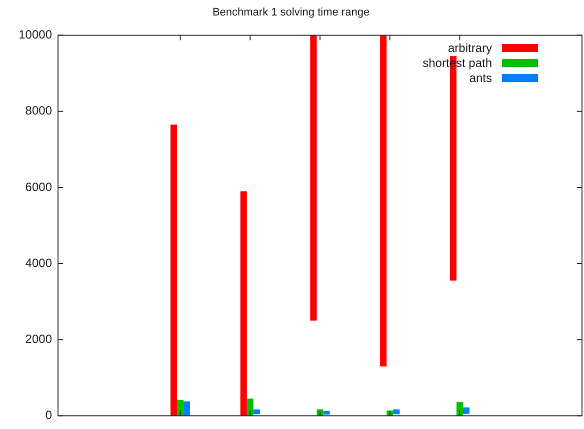 This screenshot has width=584, height=429. What do you see at coordinates (38, 339) in the screenshot?
I see `y-tick-label: 2000` at bounding box center [38, 339].